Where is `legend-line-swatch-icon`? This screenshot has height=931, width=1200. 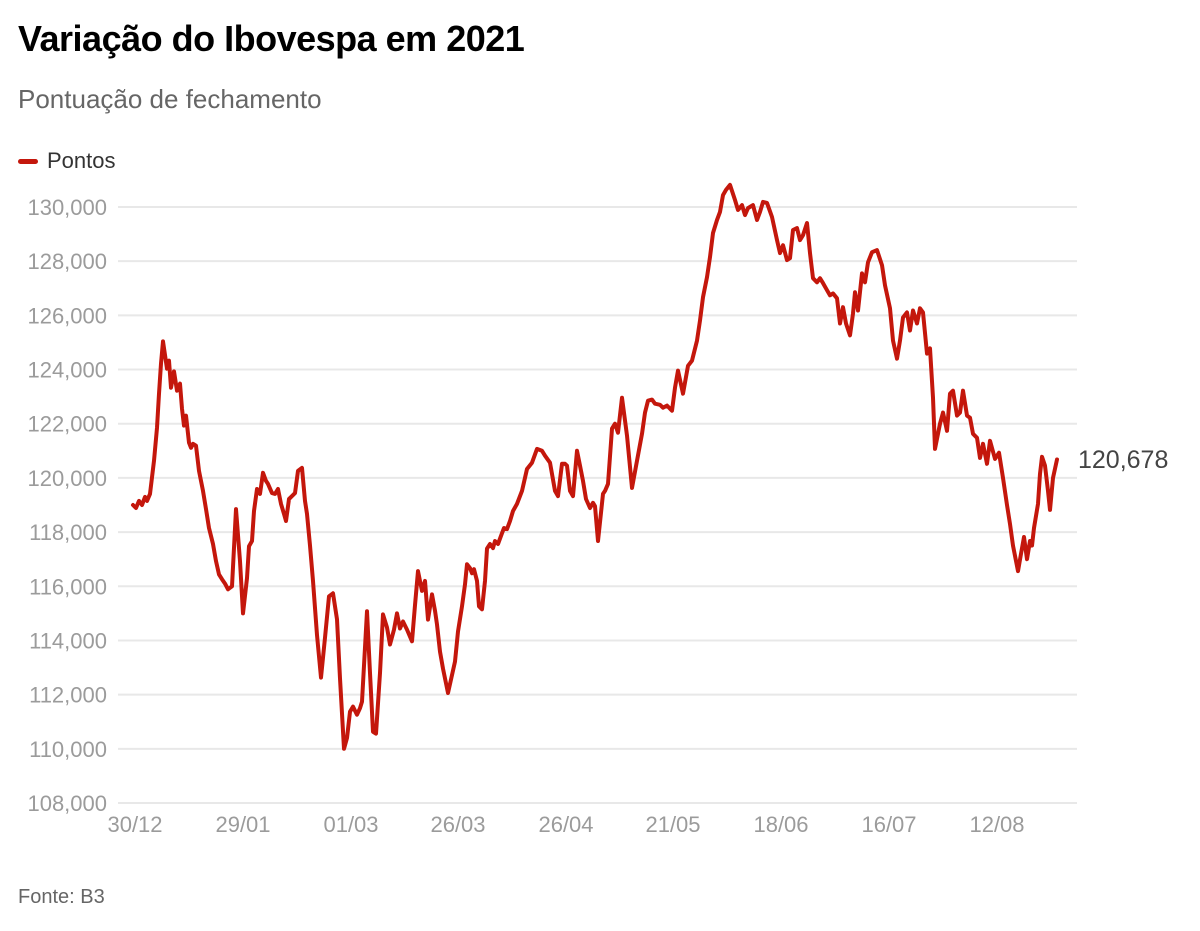
legend-line-swatch-icon is located at coordinates (28, 161).